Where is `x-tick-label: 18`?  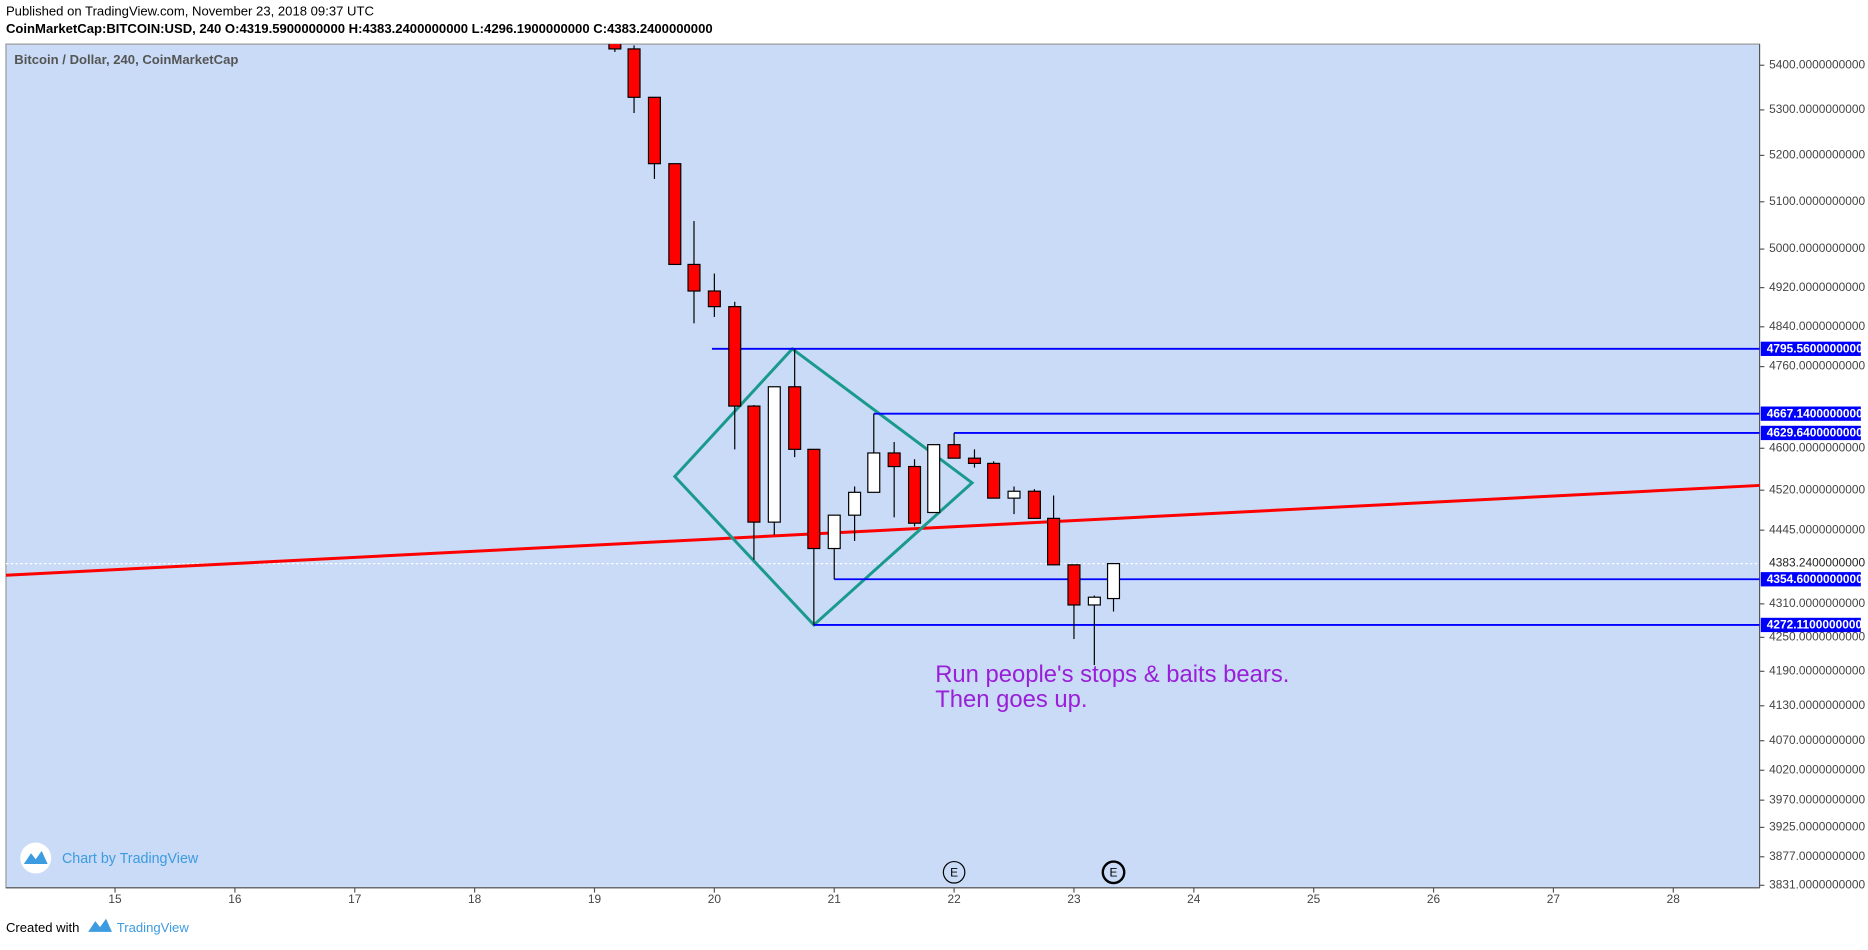
x-tick-label: 18 is located at coordinates (475, 899).